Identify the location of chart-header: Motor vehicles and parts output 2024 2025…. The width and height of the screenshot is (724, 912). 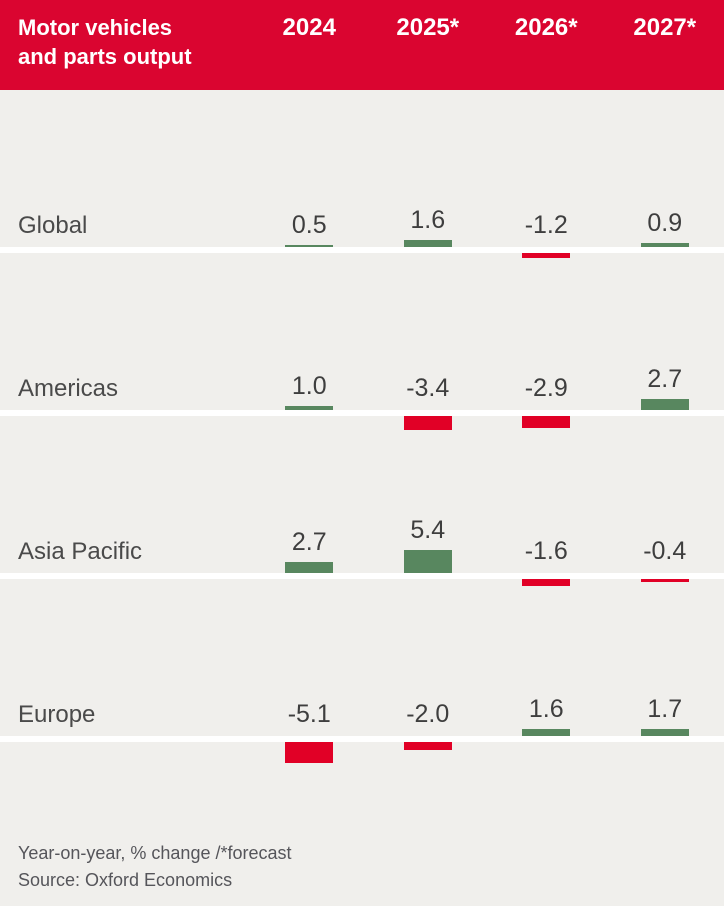
(362, 45).